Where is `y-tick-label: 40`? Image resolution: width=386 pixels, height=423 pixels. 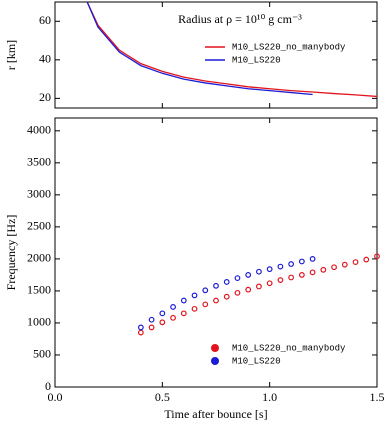 y-tick-label: 40 is located at coordinates (45, 59).